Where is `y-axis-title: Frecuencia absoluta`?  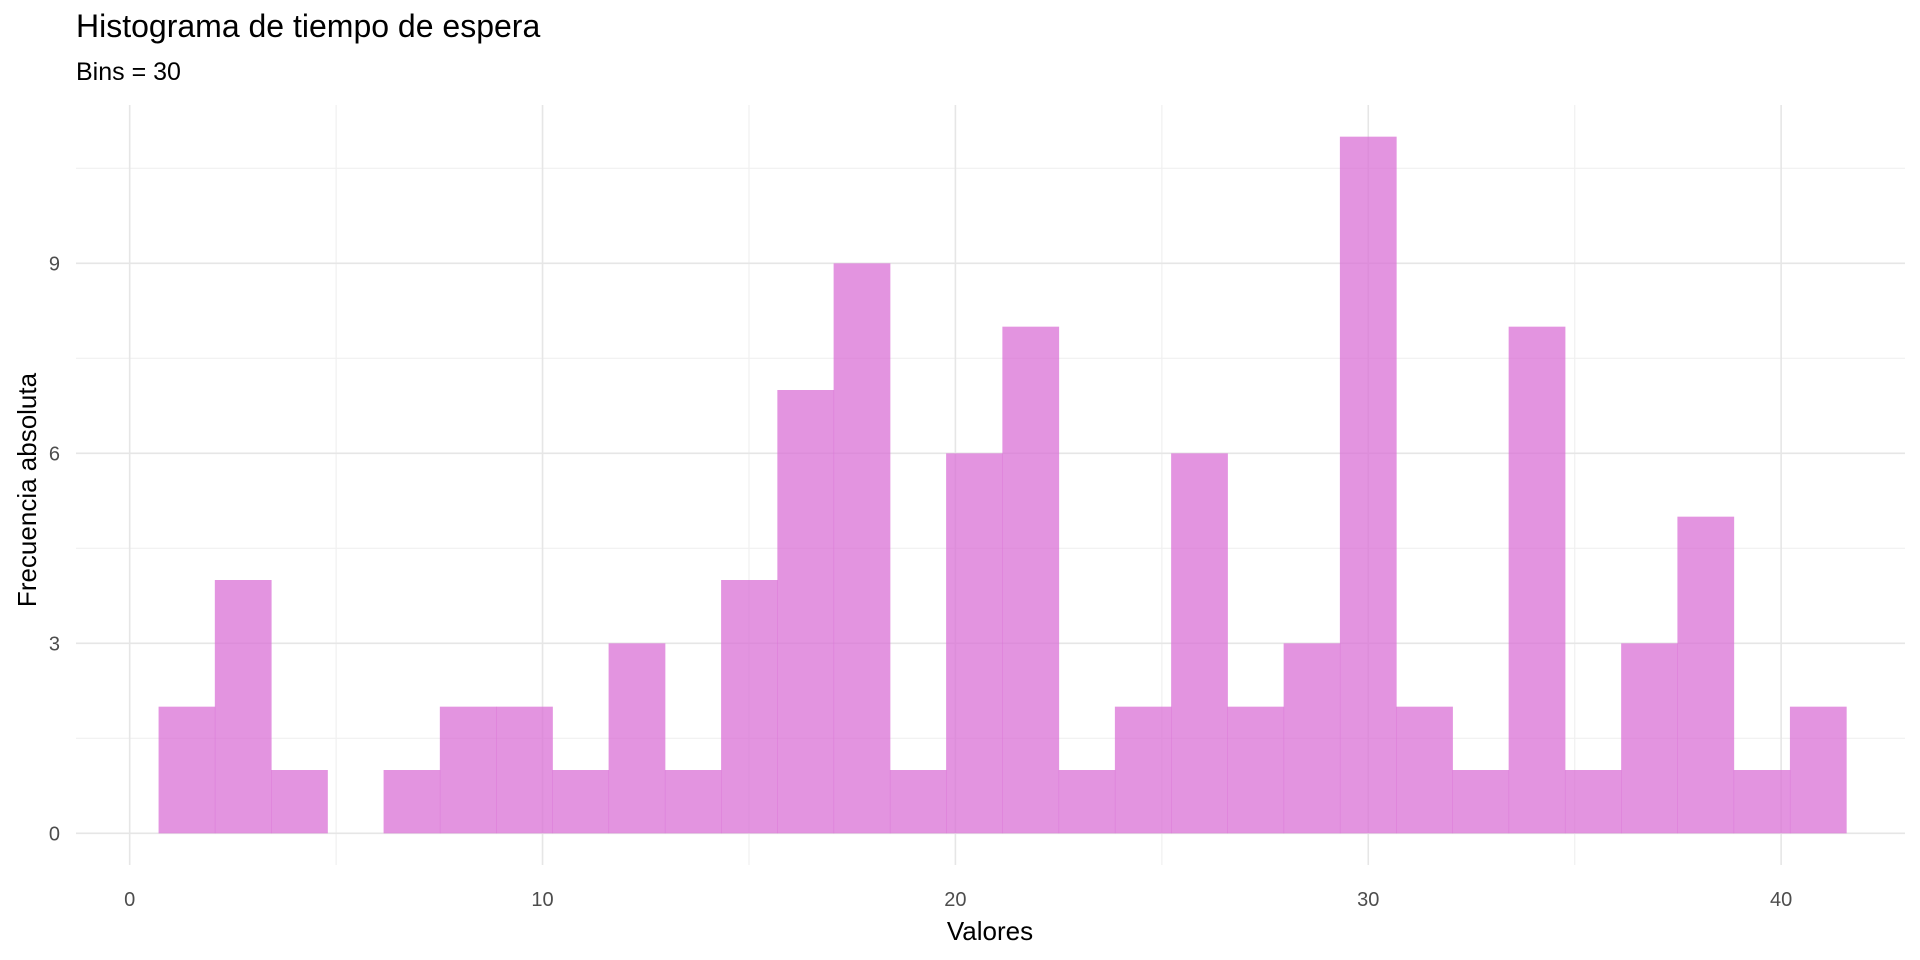 y-axis-title: Frecuencia absoluta is located at coordinates (27, 489).